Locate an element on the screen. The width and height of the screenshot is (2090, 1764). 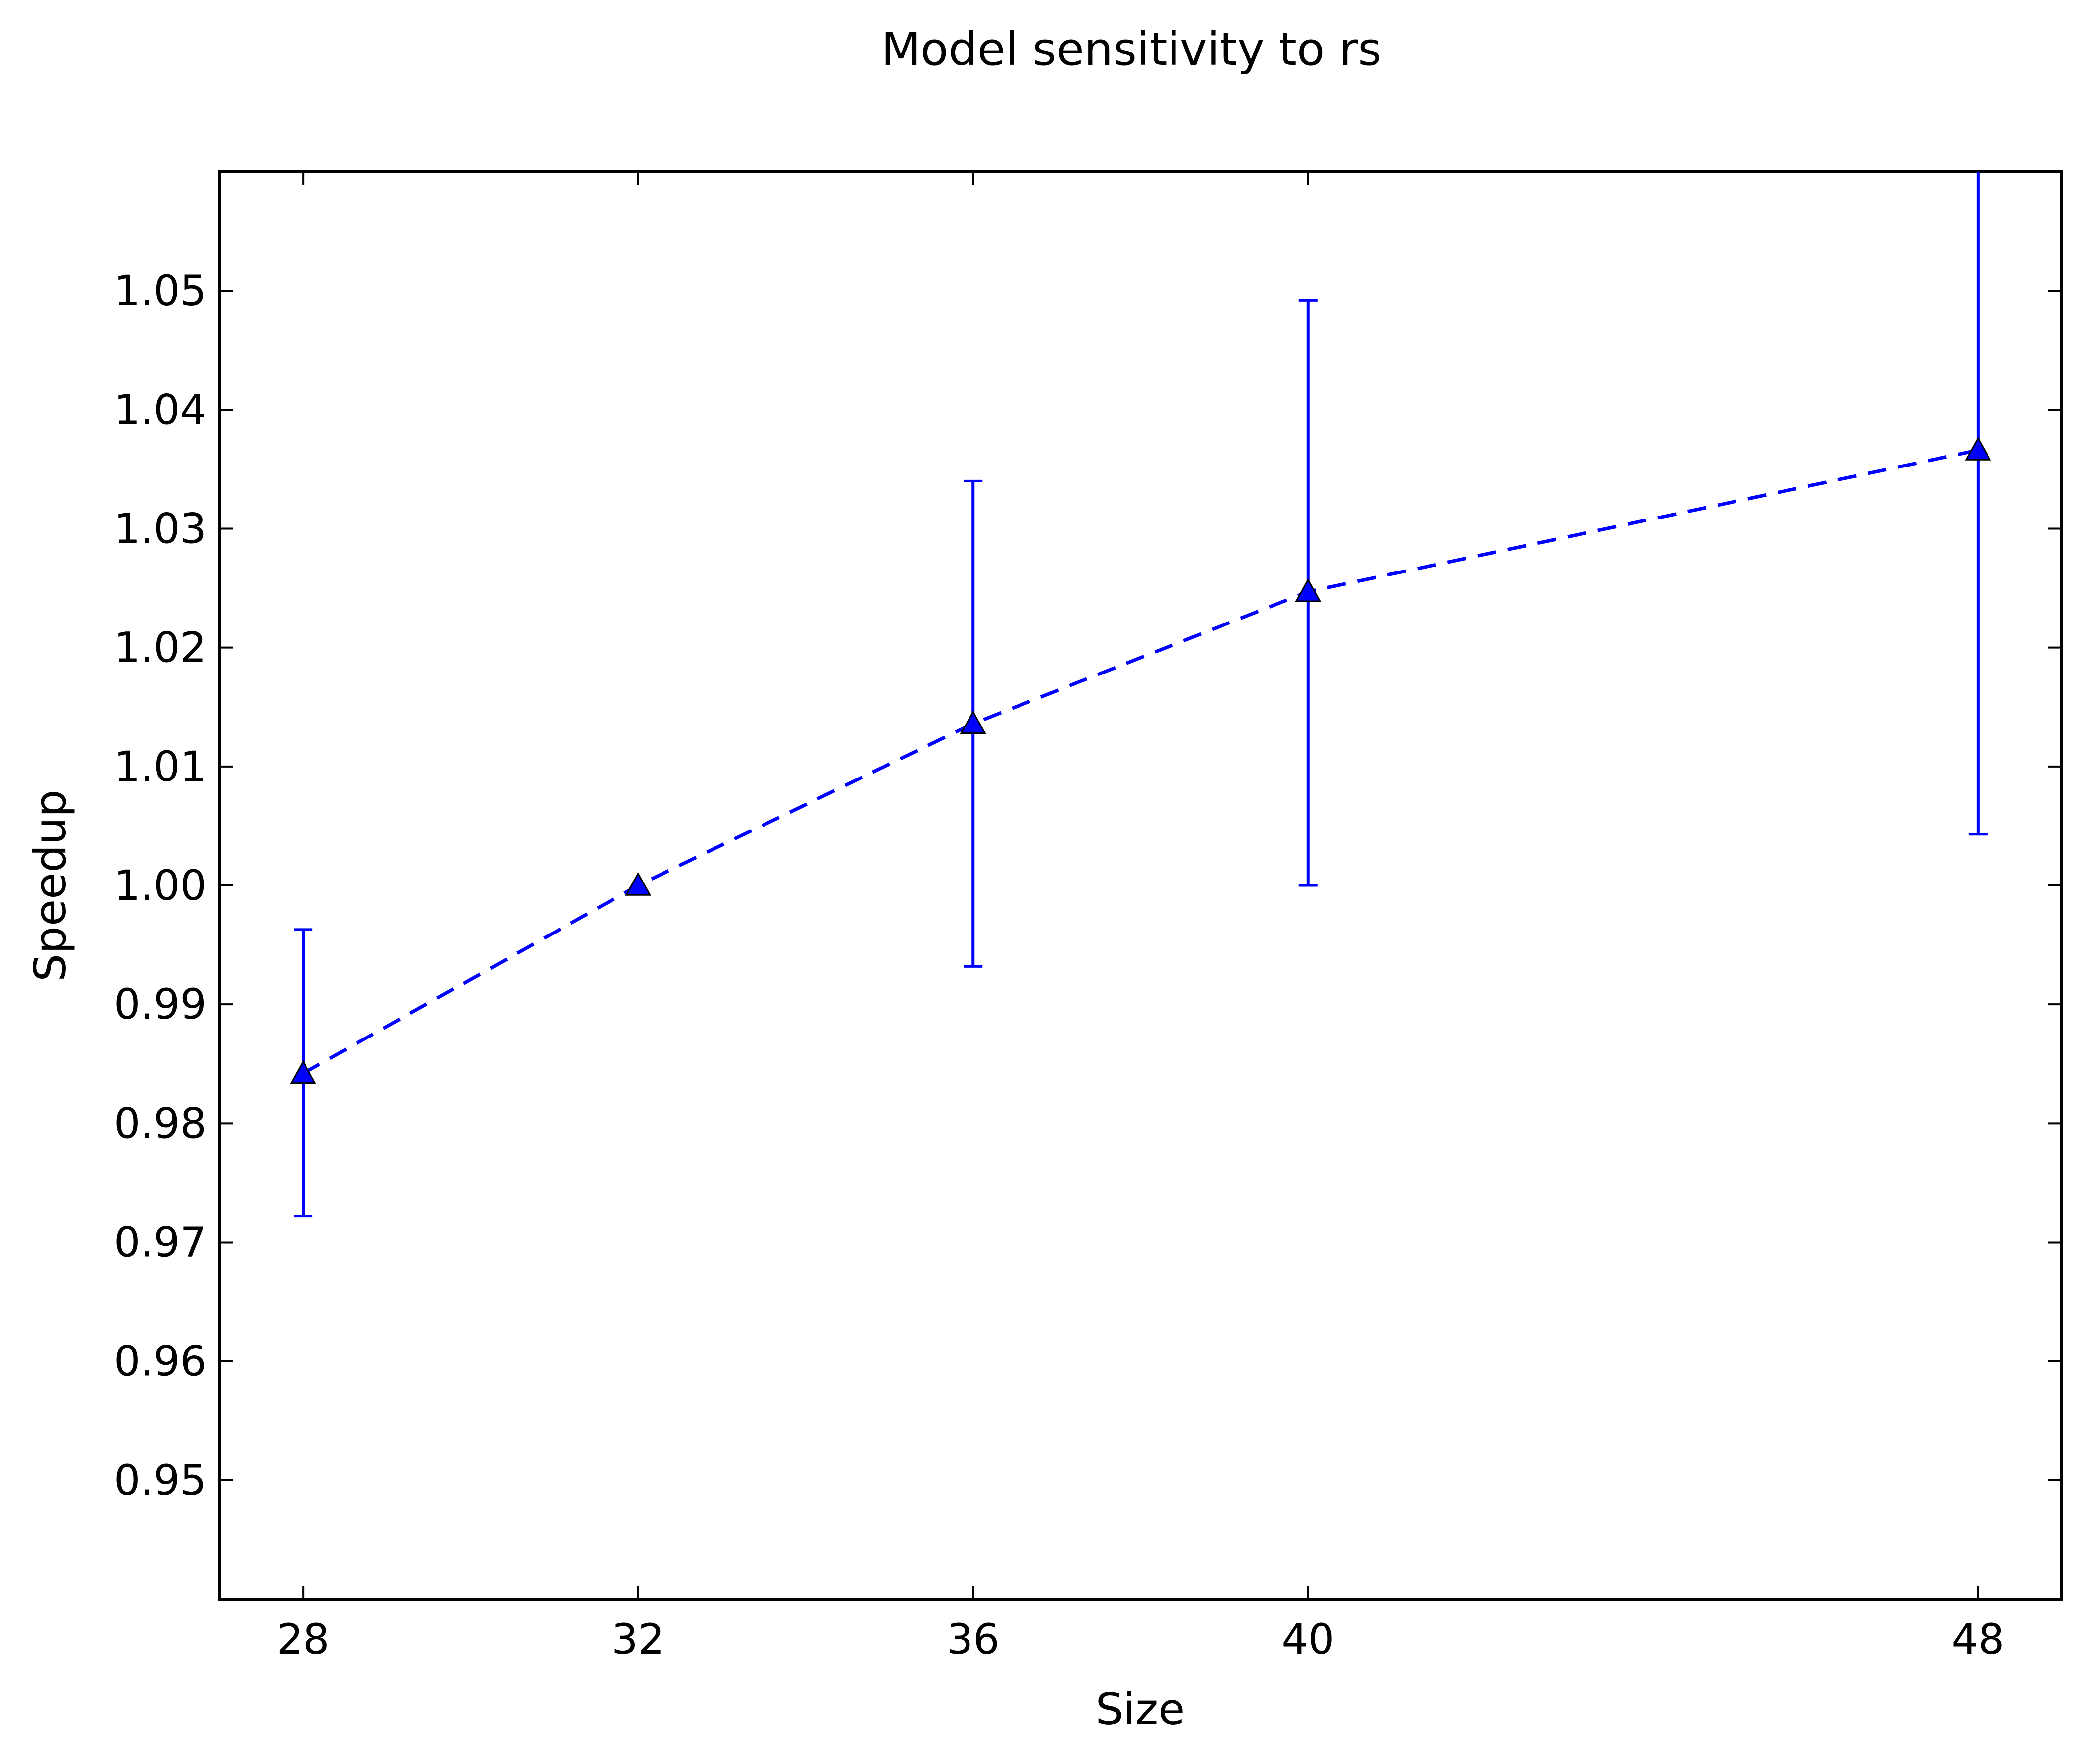
y-tick-label: 1.03 is located at coordinates (160, 529).